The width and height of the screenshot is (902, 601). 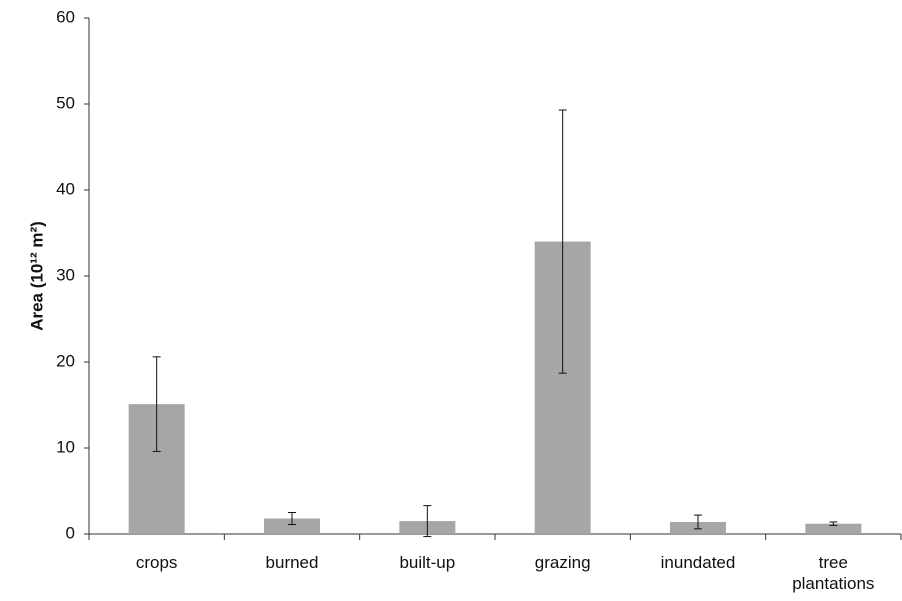 I want to click on y-axis-label: Area (10¹² m²), so click(x=36, y=276).